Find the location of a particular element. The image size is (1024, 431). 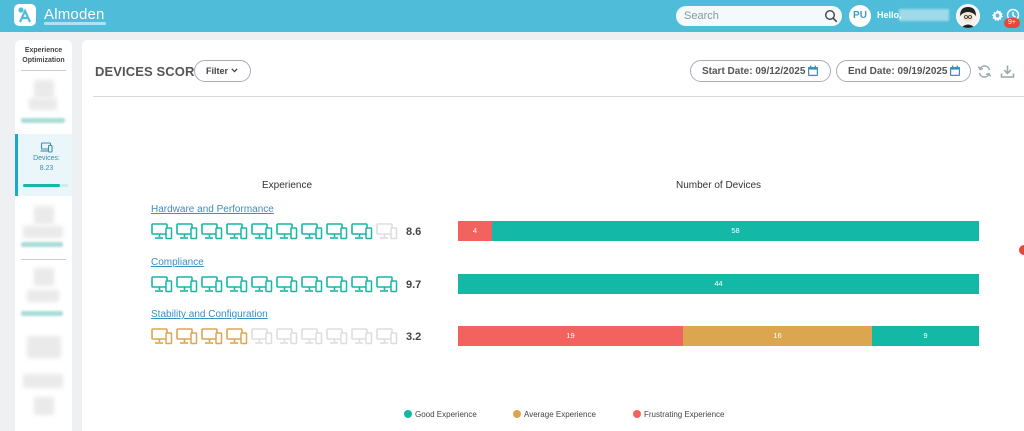

legend-average-swatch is located at coordinates (517, 414).